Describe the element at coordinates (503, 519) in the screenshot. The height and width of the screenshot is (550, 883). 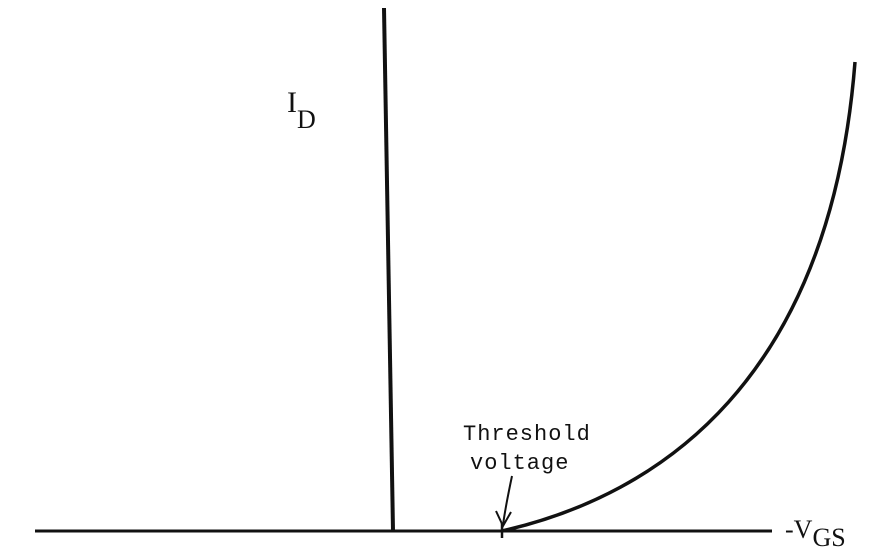
I see `arrow-head` at that location.